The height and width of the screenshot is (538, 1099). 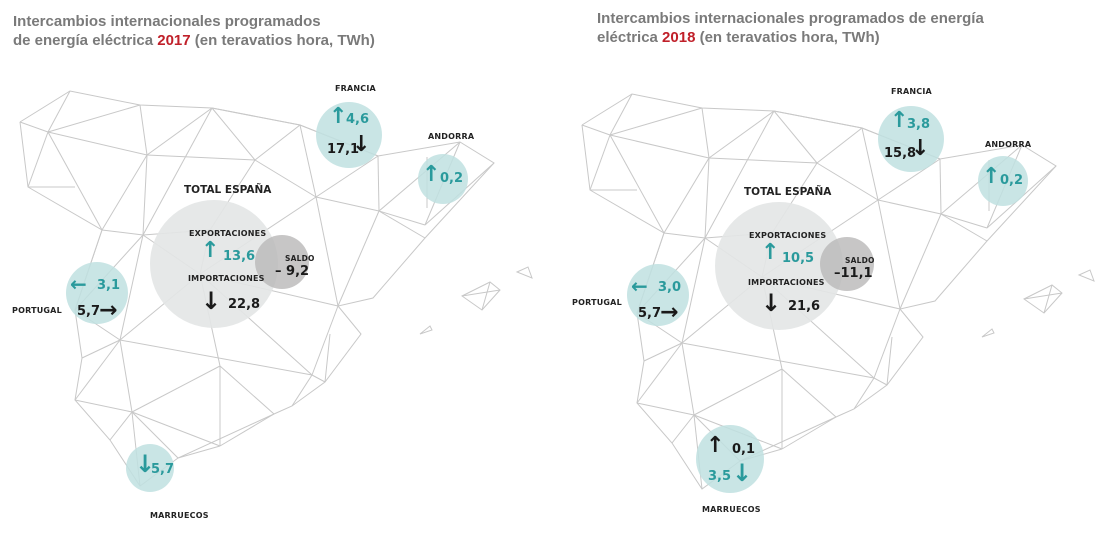 What do you see at coordinates (900, 153) in the screenshot?
I see `francia-imports-value: 15,8` at bounding box center [900, 153].